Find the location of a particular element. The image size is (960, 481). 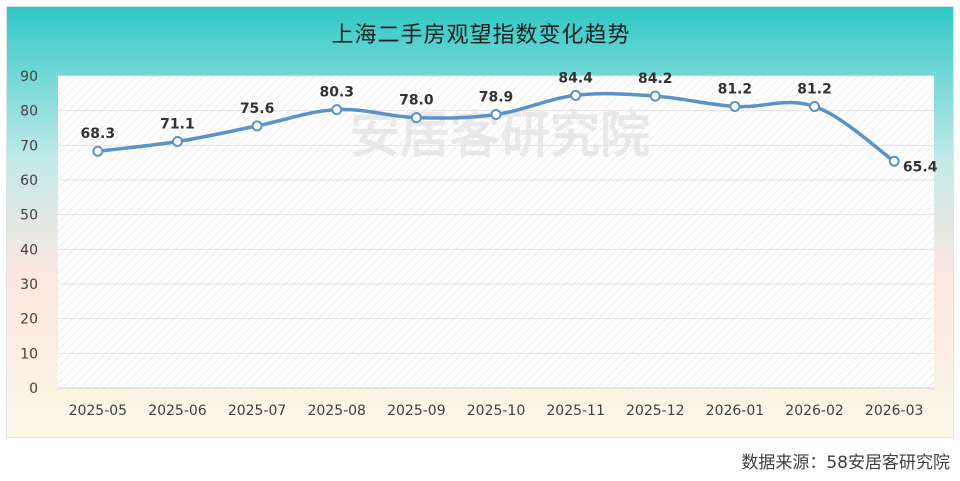

x-tick-label: 2026-02 is located at coordinates (814, 411).